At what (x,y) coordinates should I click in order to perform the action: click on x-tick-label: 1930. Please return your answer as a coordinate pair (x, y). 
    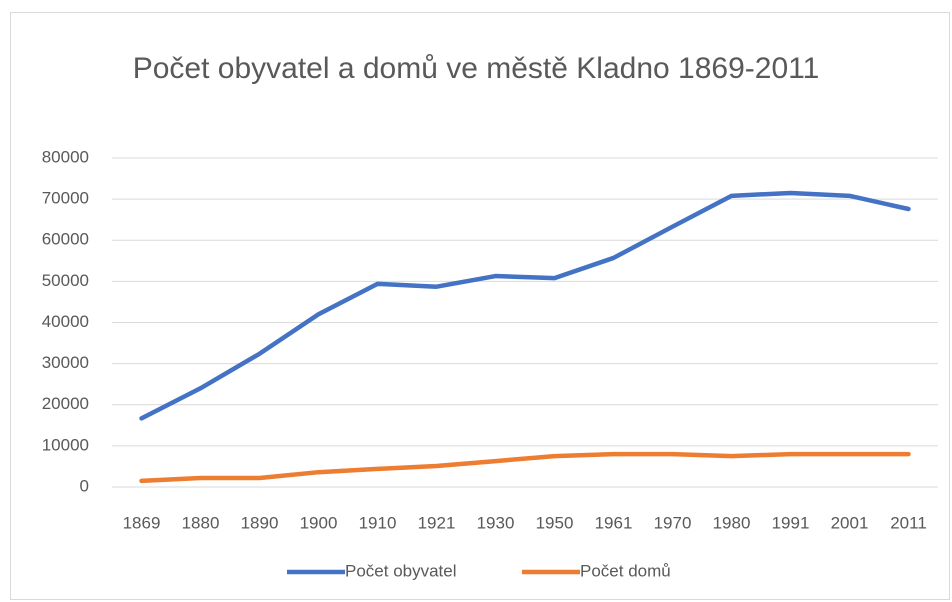
    Looking at the image, I should click on (496, 522).